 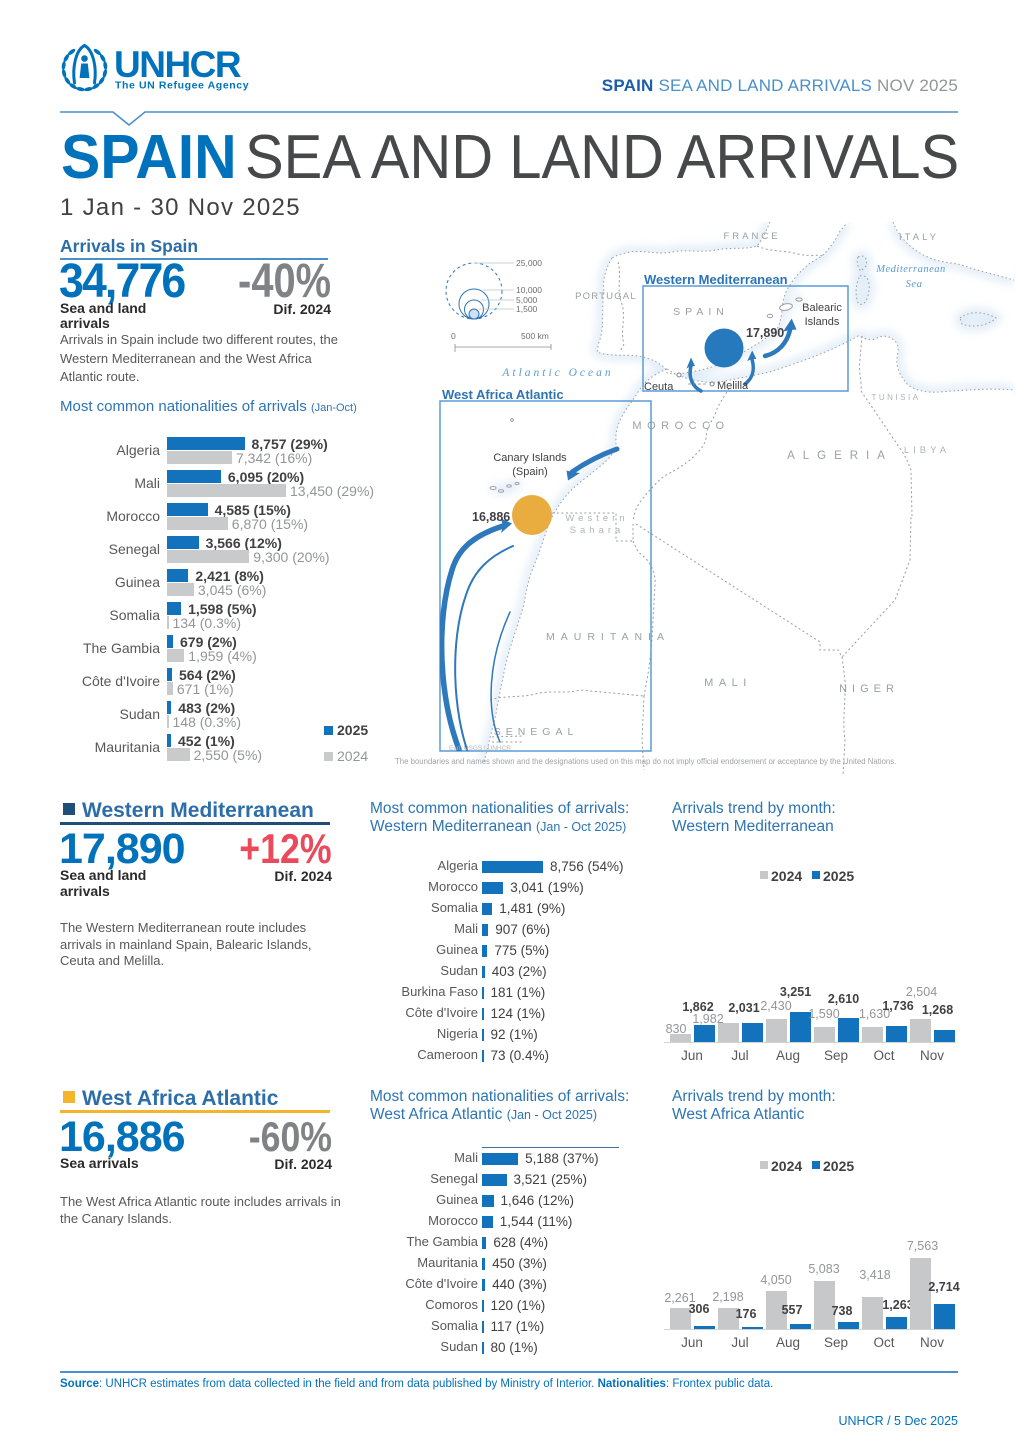 I want to click on svg-text: NIGER, so click(x=869, y=689).